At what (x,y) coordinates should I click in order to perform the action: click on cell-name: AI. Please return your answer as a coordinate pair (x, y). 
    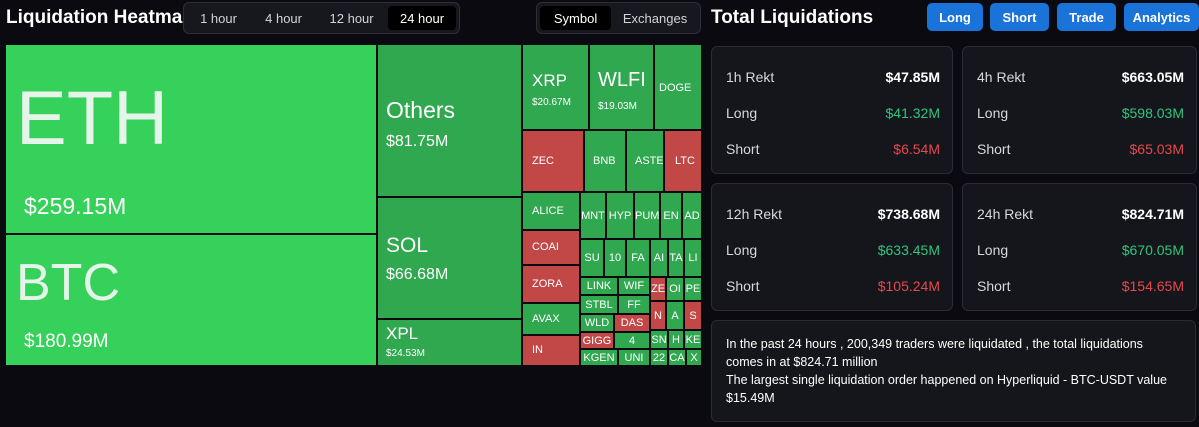
    Looking at the image, I should click on (659, 258).